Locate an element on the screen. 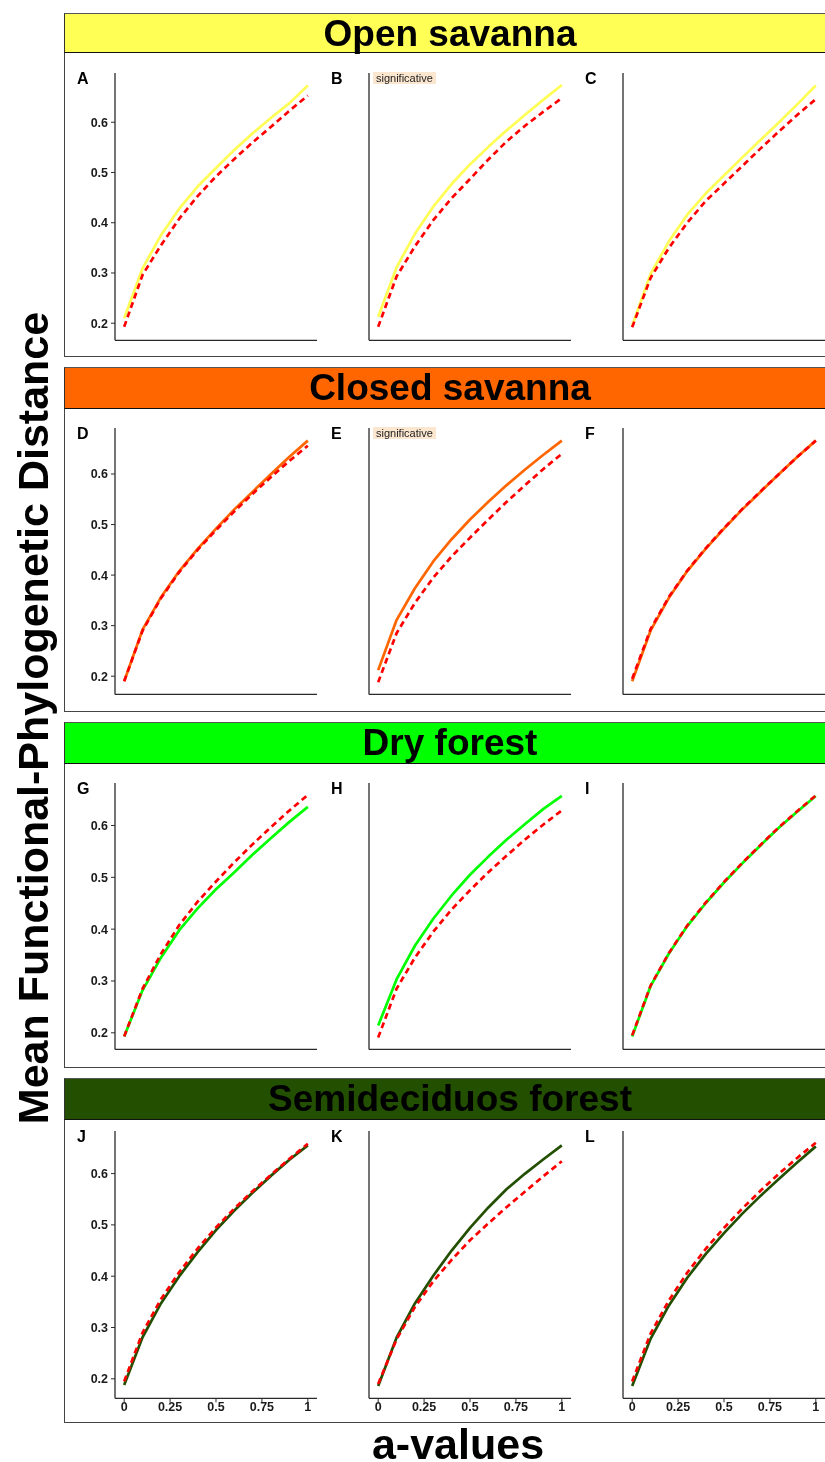  chart-title: F is located at coordinates (590, 433).